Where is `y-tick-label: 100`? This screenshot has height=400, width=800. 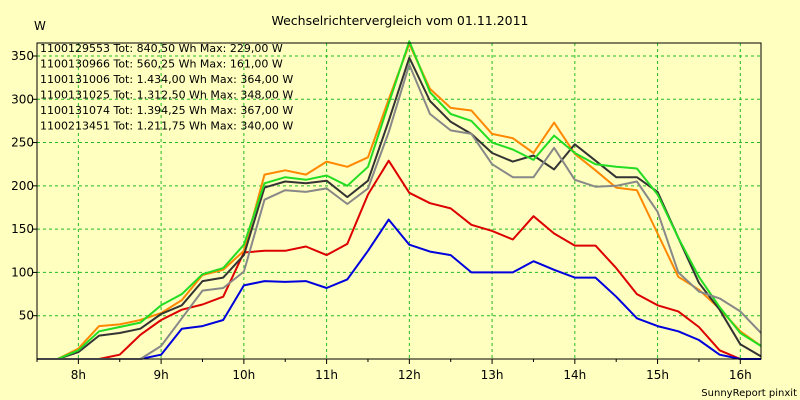
y-tick-label: 100 is located at coordinates (22, 272).